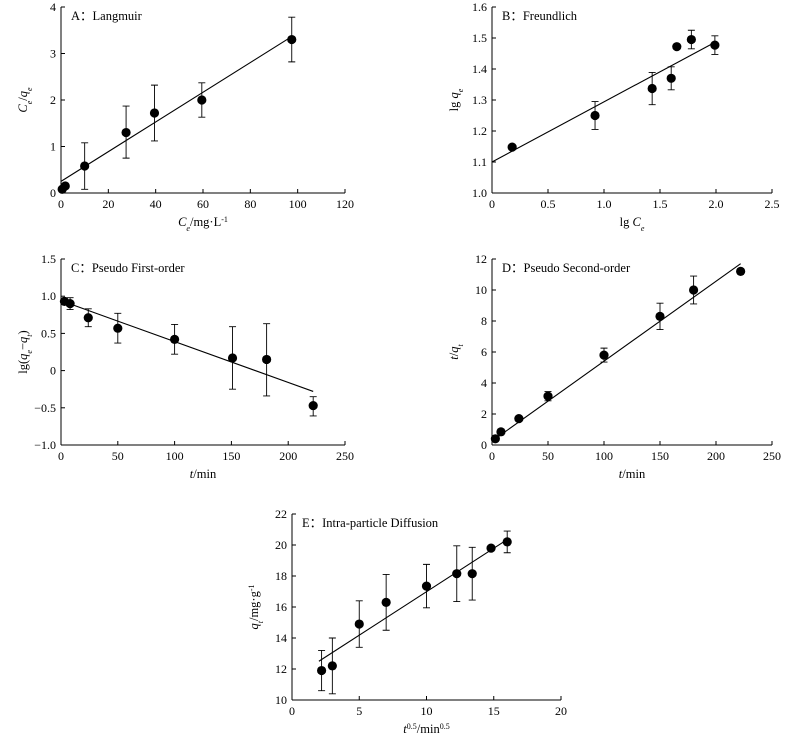  I want to click on x-tick-label: 80, so click(250, 204).